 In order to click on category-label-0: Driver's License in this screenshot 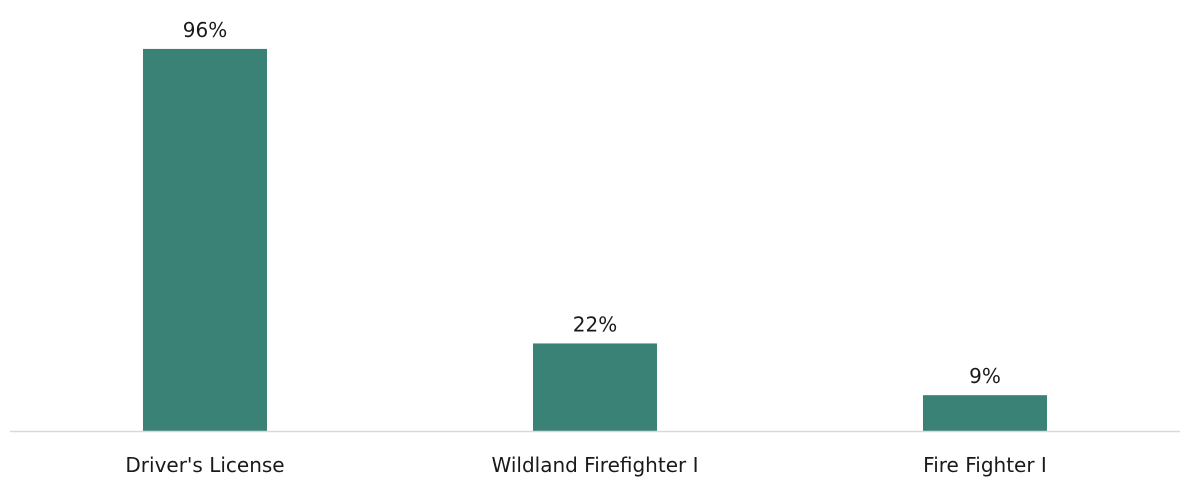, I will do `click(204, 465)`.